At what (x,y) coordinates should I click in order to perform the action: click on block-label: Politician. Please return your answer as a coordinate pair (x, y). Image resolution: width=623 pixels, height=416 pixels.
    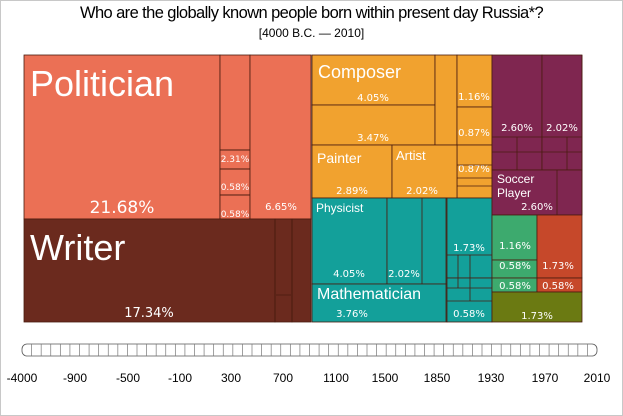
    Looking at the image, I should click on (102, 83).